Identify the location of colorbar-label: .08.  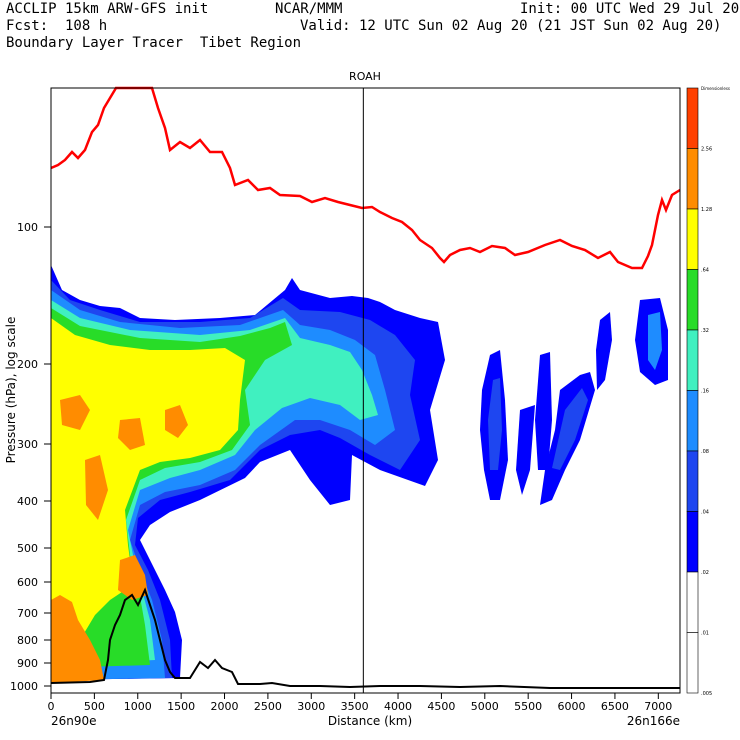
(705, 452).